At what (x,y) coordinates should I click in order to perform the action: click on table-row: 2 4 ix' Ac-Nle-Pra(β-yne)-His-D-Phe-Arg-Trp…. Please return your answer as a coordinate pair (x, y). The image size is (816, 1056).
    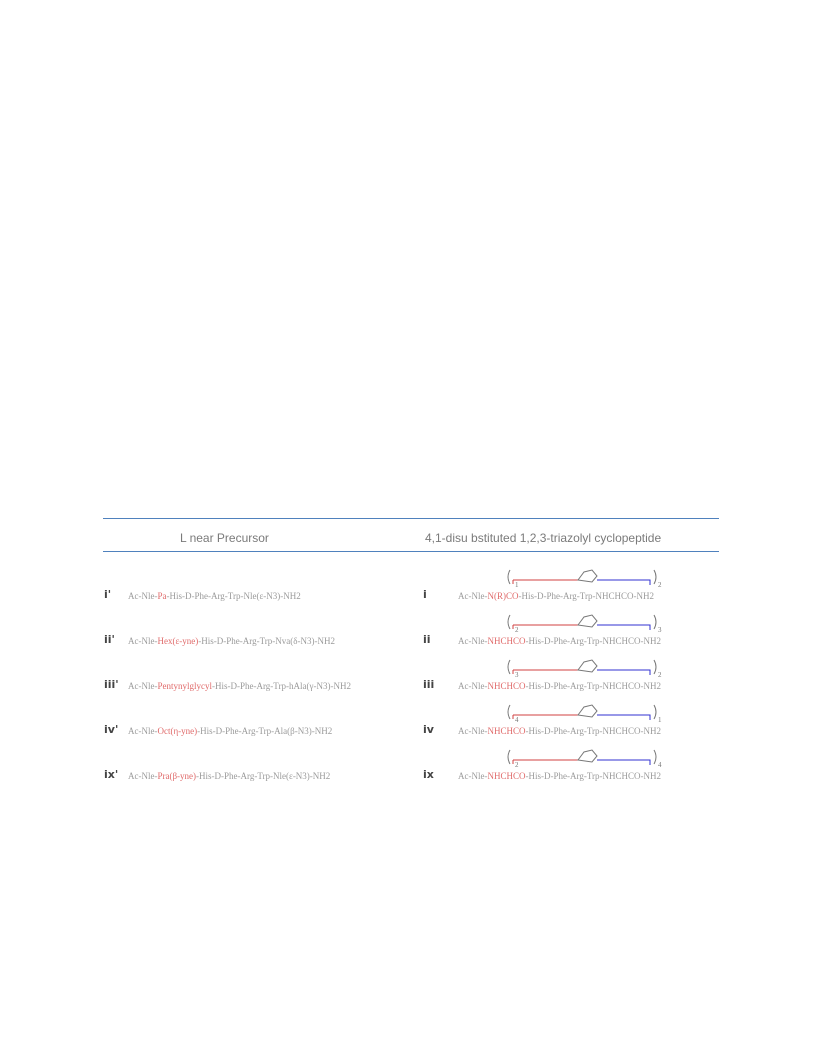
    Looking at the image, I should click on (408, 759).